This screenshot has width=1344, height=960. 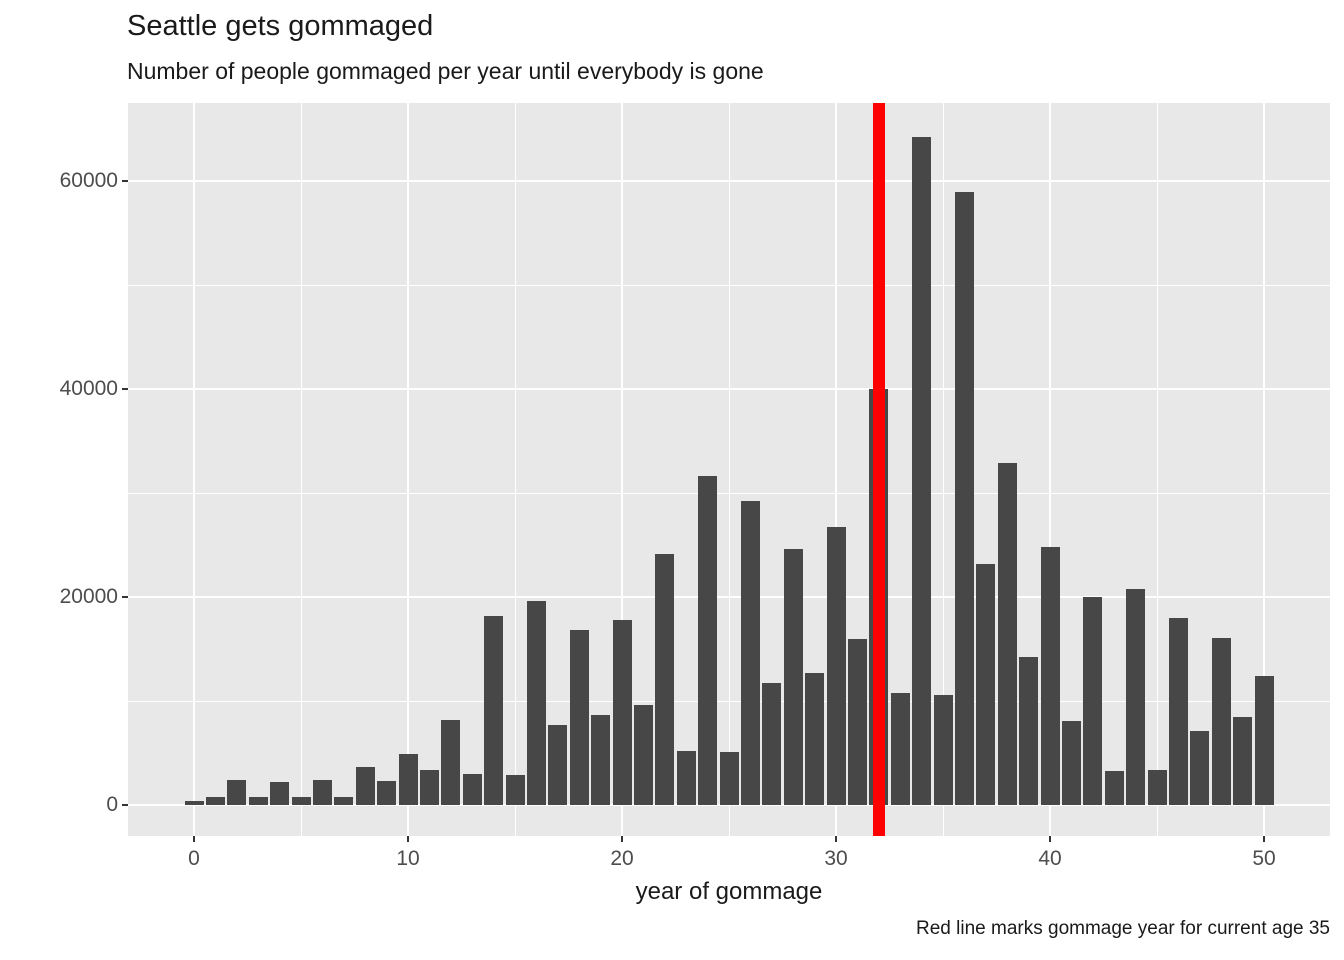 What do you see at coordinates (408, 858) in the screenshot?
I see `x-tick-label: 10` at bounding box center [408, 858].